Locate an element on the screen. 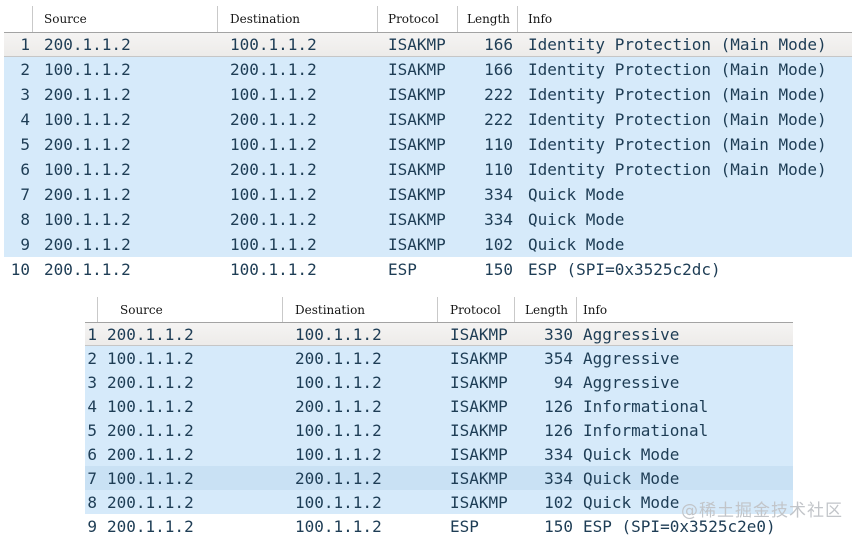 This screenshot has height=538, width=862. packet-row: 6 200.1.1.2 100.1.1.2 ISAKMP 334 Quick Mode is located at coordinates (439, 454).